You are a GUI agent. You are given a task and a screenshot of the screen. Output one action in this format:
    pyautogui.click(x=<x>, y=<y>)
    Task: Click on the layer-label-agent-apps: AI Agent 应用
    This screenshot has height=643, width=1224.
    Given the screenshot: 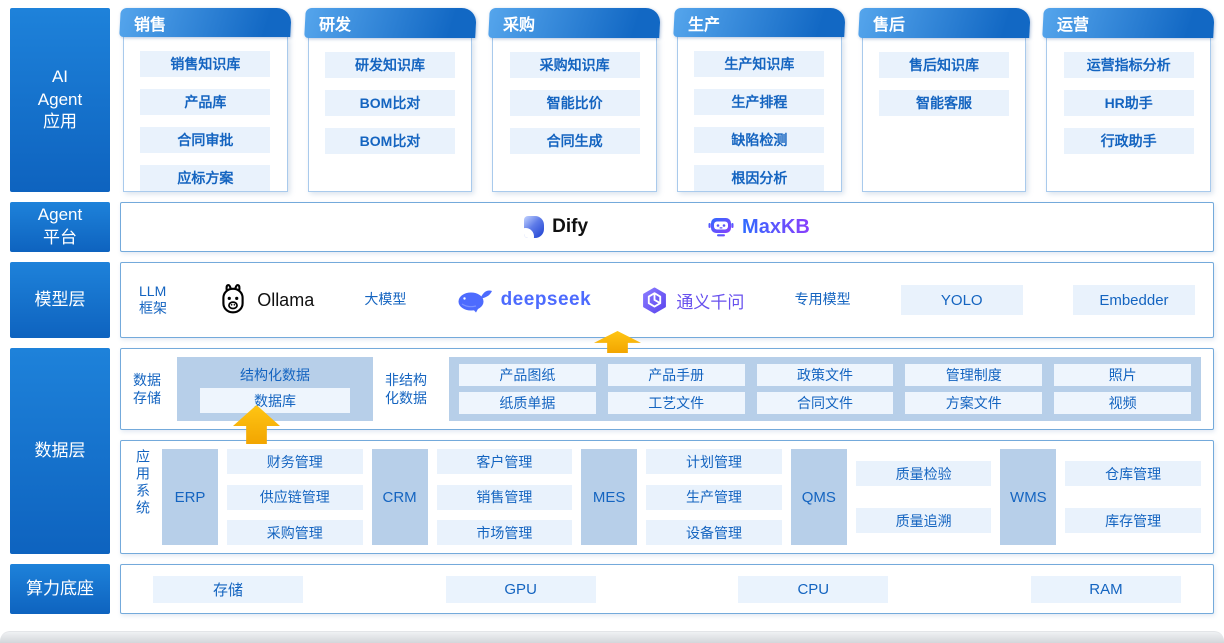 What is the action you would take?
    pyautogui.click(x=60, y=100)
    